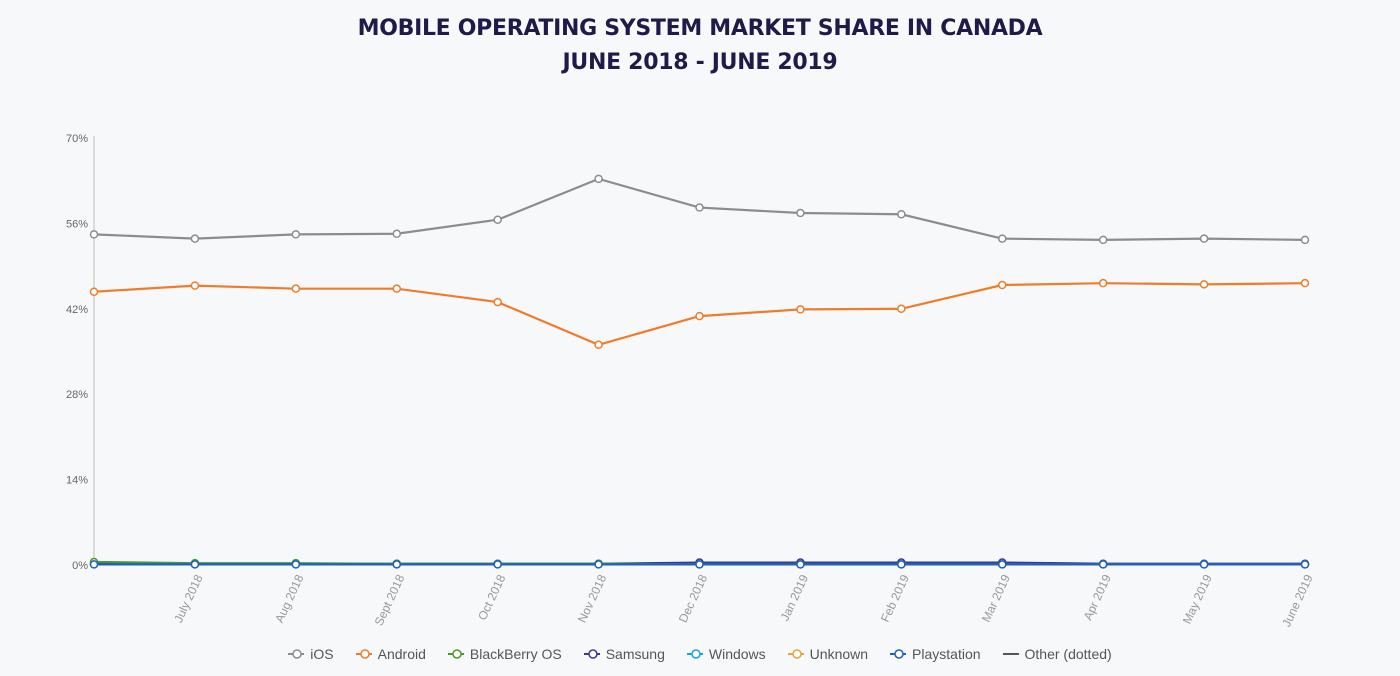 Image resolution: width=1400 pixels, height=676 pixels. What do you see at coordinates (635, 654) in the screenshot?
I see `legend-label: Samsung` at bounding box center [635, 654].